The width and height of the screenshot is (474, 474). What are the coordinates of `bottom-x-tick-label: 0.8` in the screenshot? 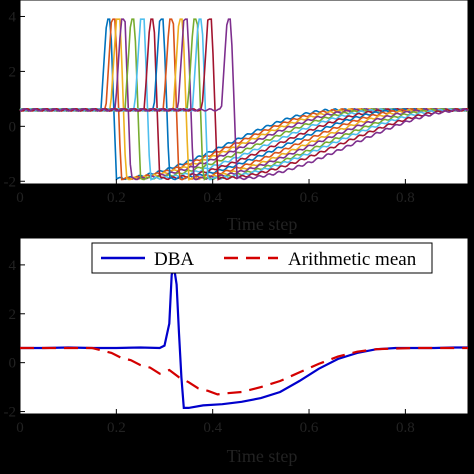 It's located at (405, 428).